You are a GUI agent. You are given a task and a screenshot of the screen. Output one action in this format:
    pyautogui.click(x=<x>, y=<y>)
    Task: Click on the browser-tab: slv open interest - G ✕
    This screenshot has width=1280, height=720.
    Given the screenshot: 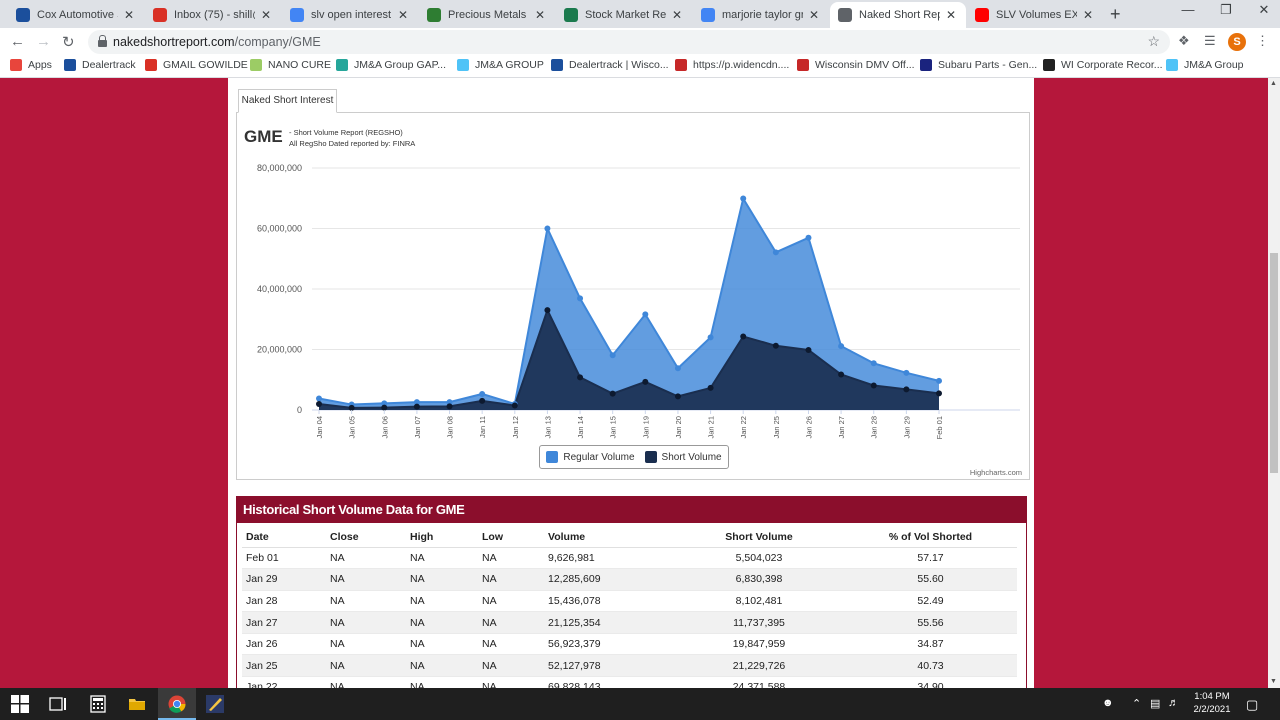 What is the action you would take?
    pyautogui.click(x=350, y=15)
    